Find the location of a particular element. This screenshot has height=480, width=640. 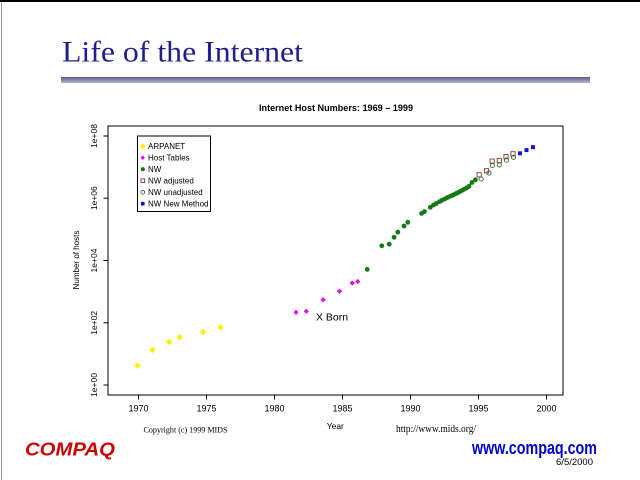

svg-text: 1e+06 is located at coordinates (94, 198).